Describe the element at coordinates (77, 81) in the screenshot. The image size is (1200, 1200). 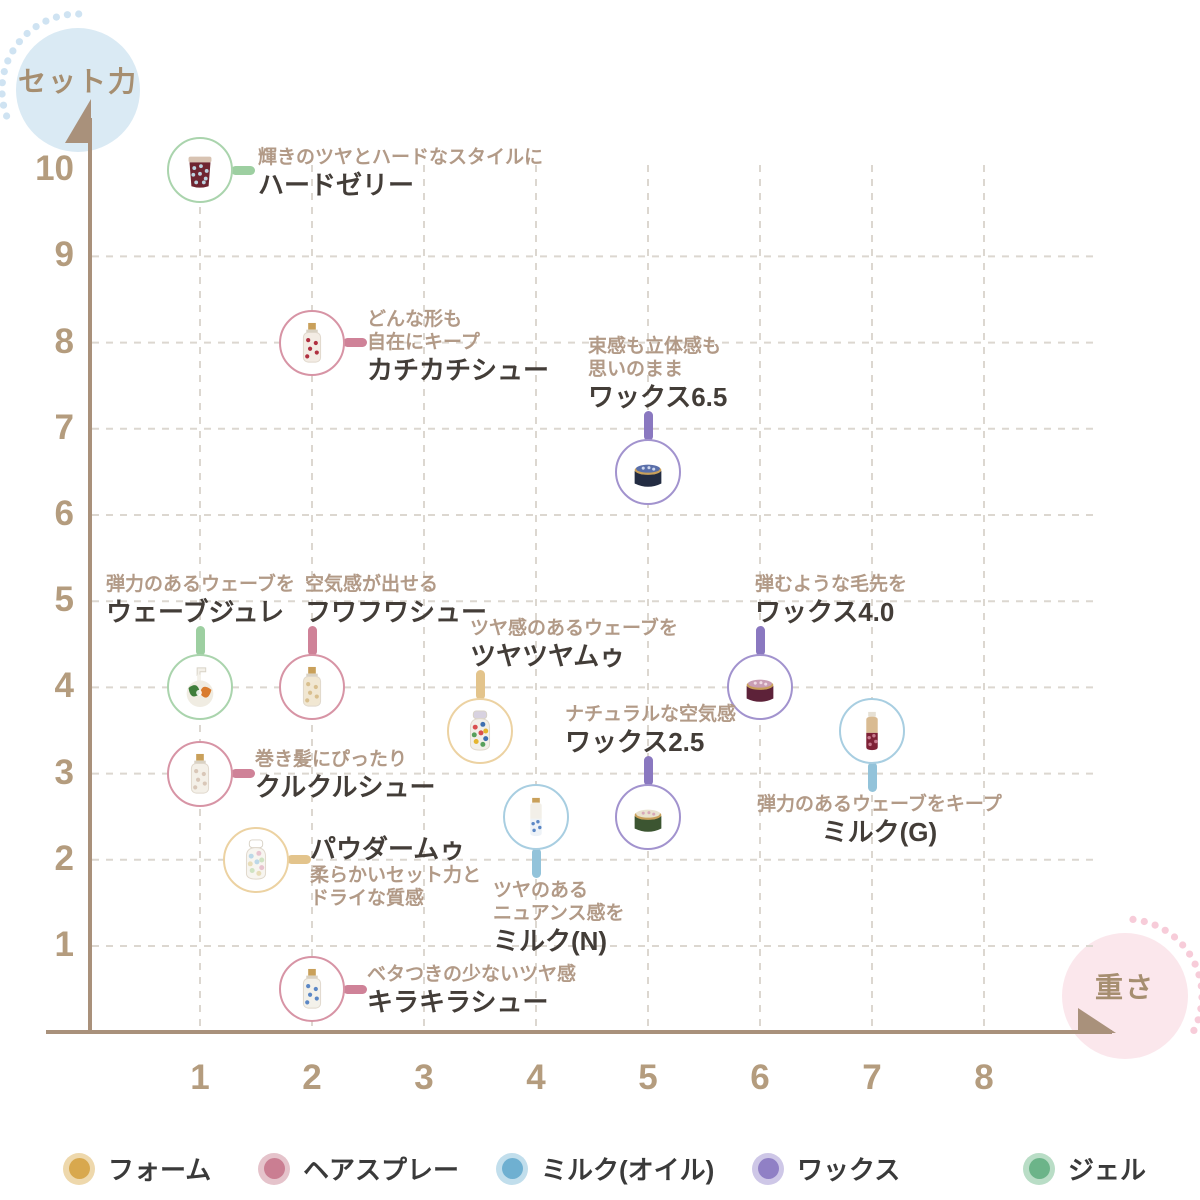
I see `y-axis-label: セット力` at that location.